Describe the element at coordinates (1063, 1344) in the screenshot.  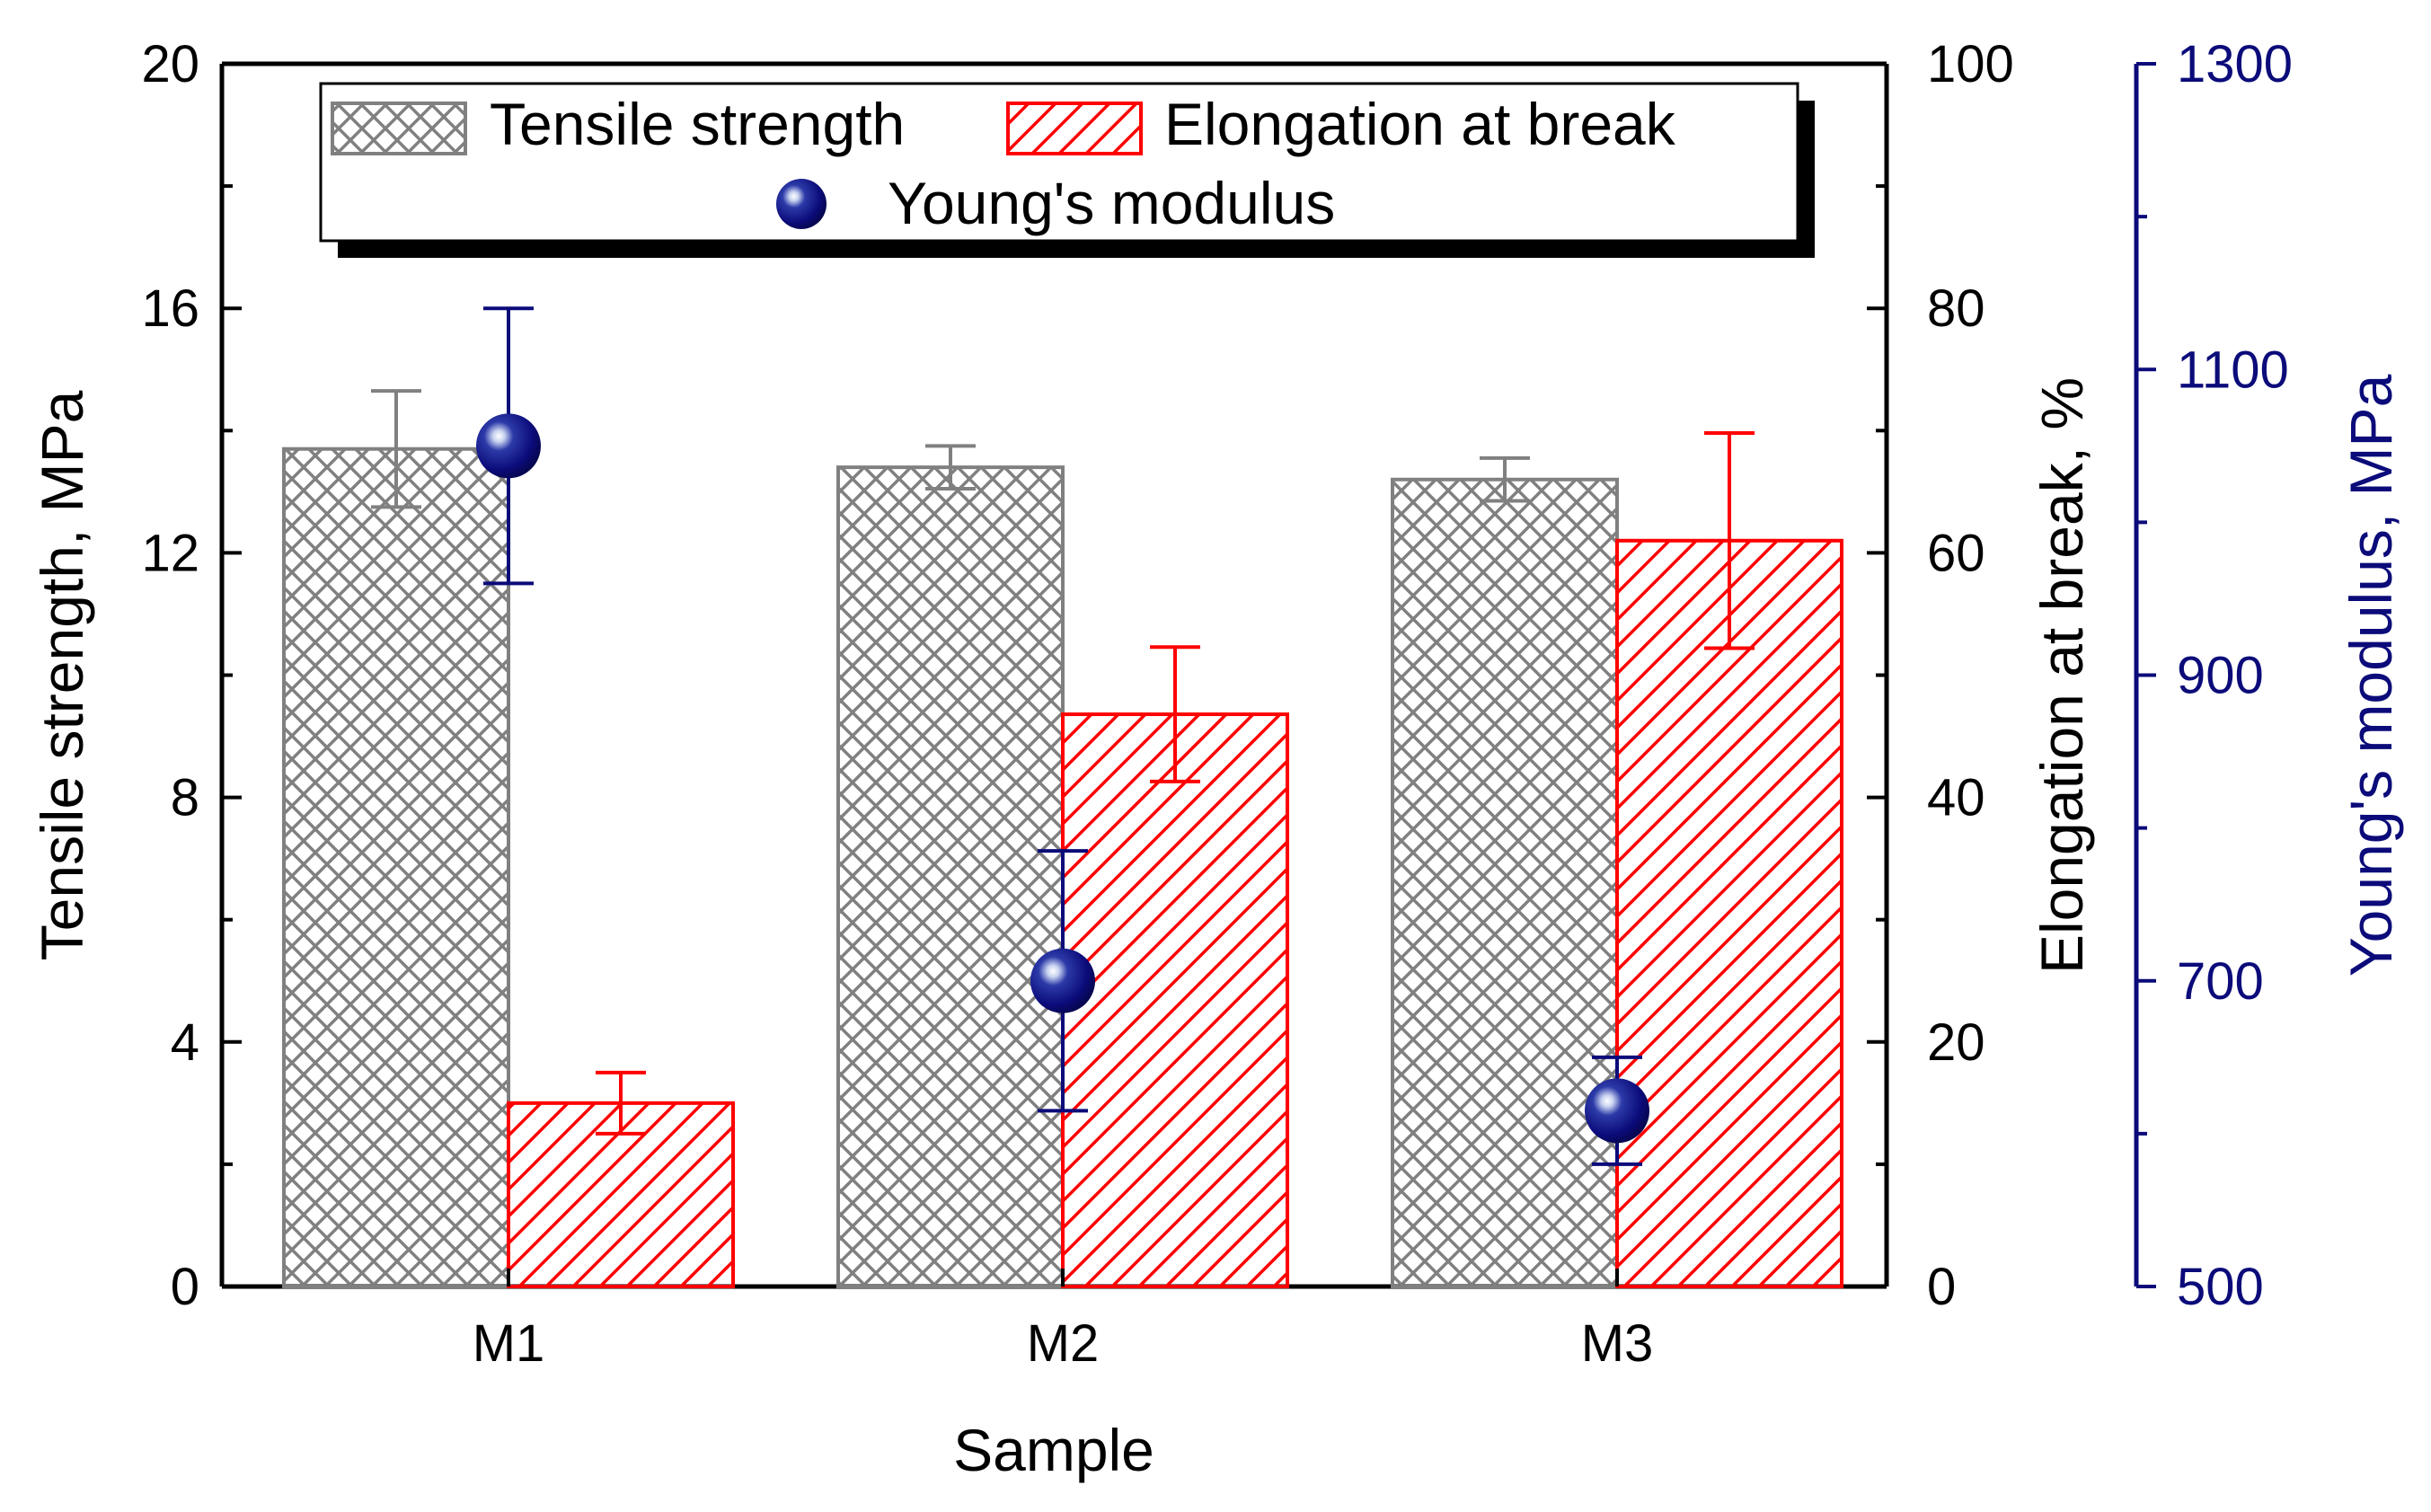
I see `x-tick-label-M2: M2` at that location.